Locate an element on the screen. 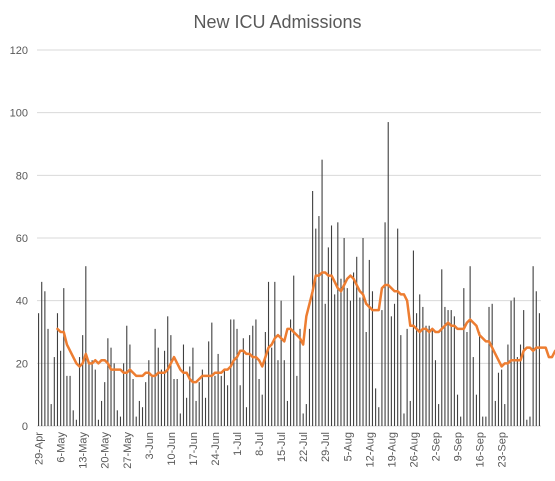  x-tick-label: 29-Apr is located at coordinates (40, 448).